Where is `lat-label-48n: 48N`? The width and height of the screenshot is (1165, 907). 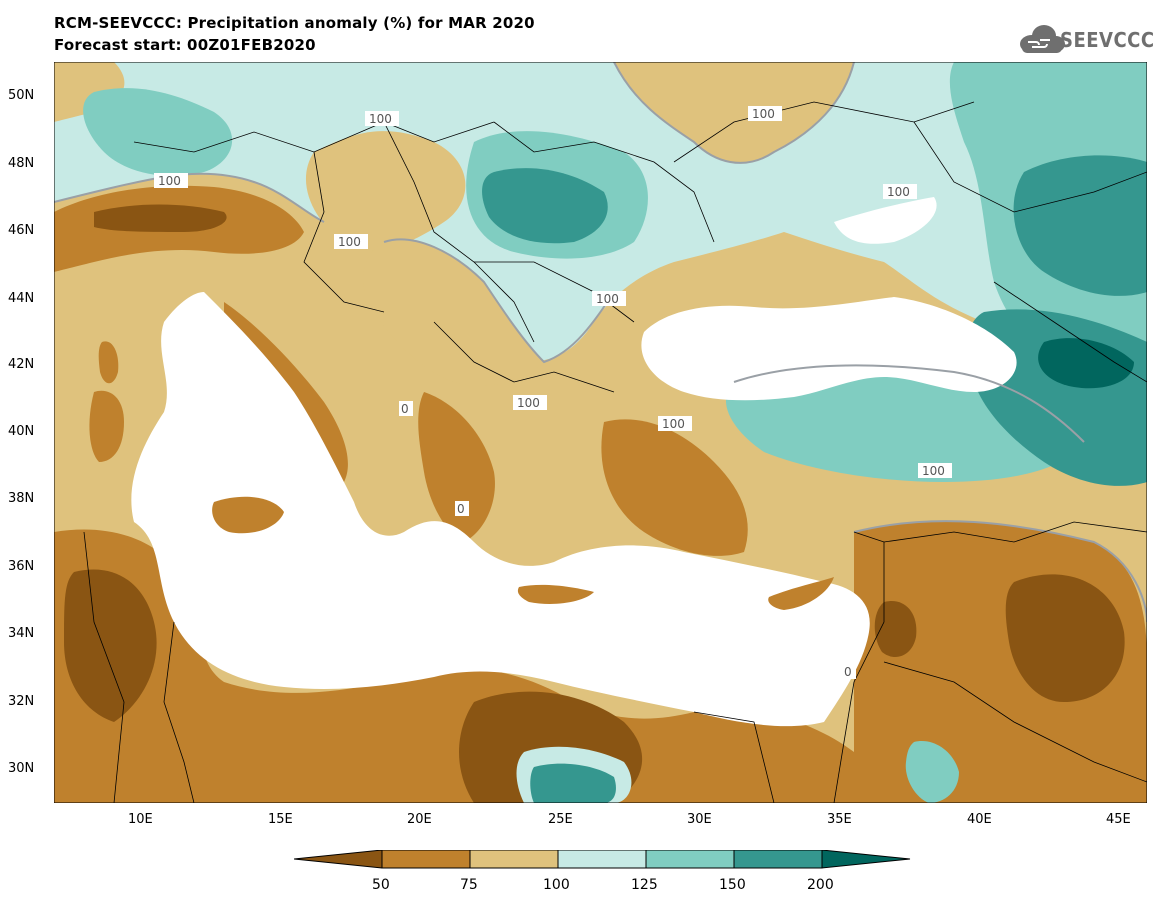 lat-label-48n: 48N is located at coordinates (21, 163).